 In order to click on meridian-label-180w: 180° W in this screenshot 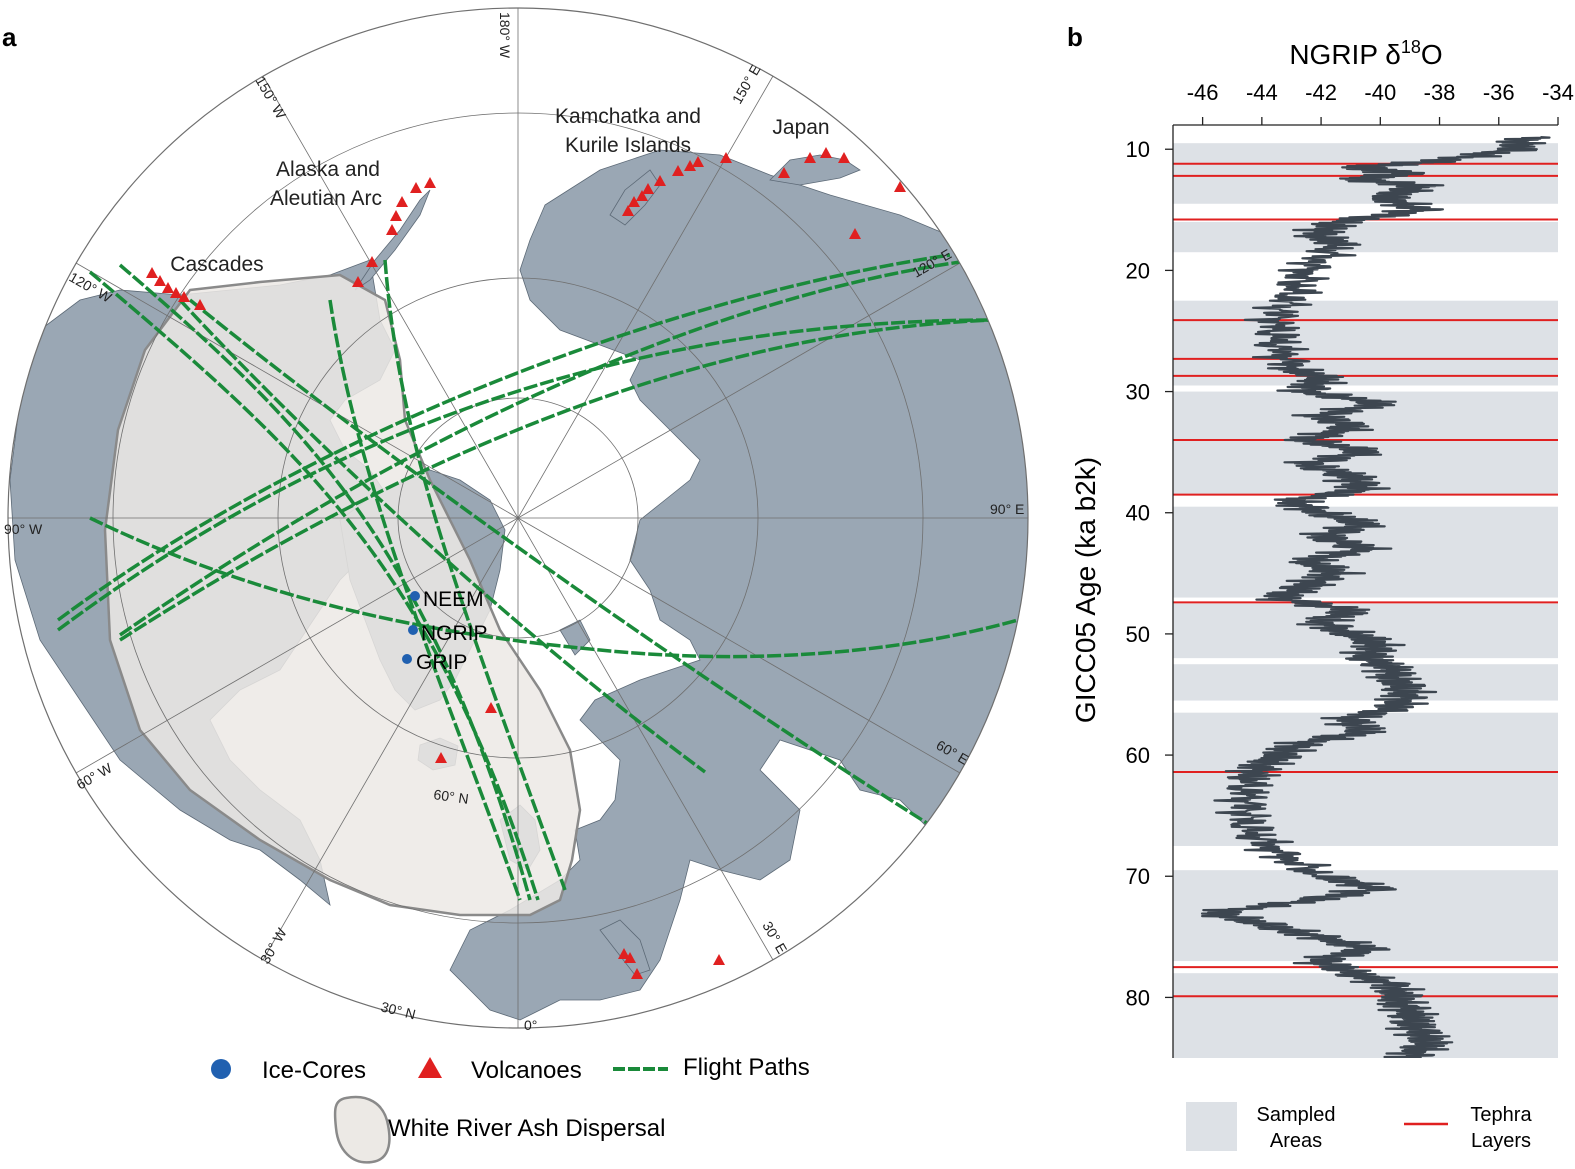, I will do `click(505, 35)`.